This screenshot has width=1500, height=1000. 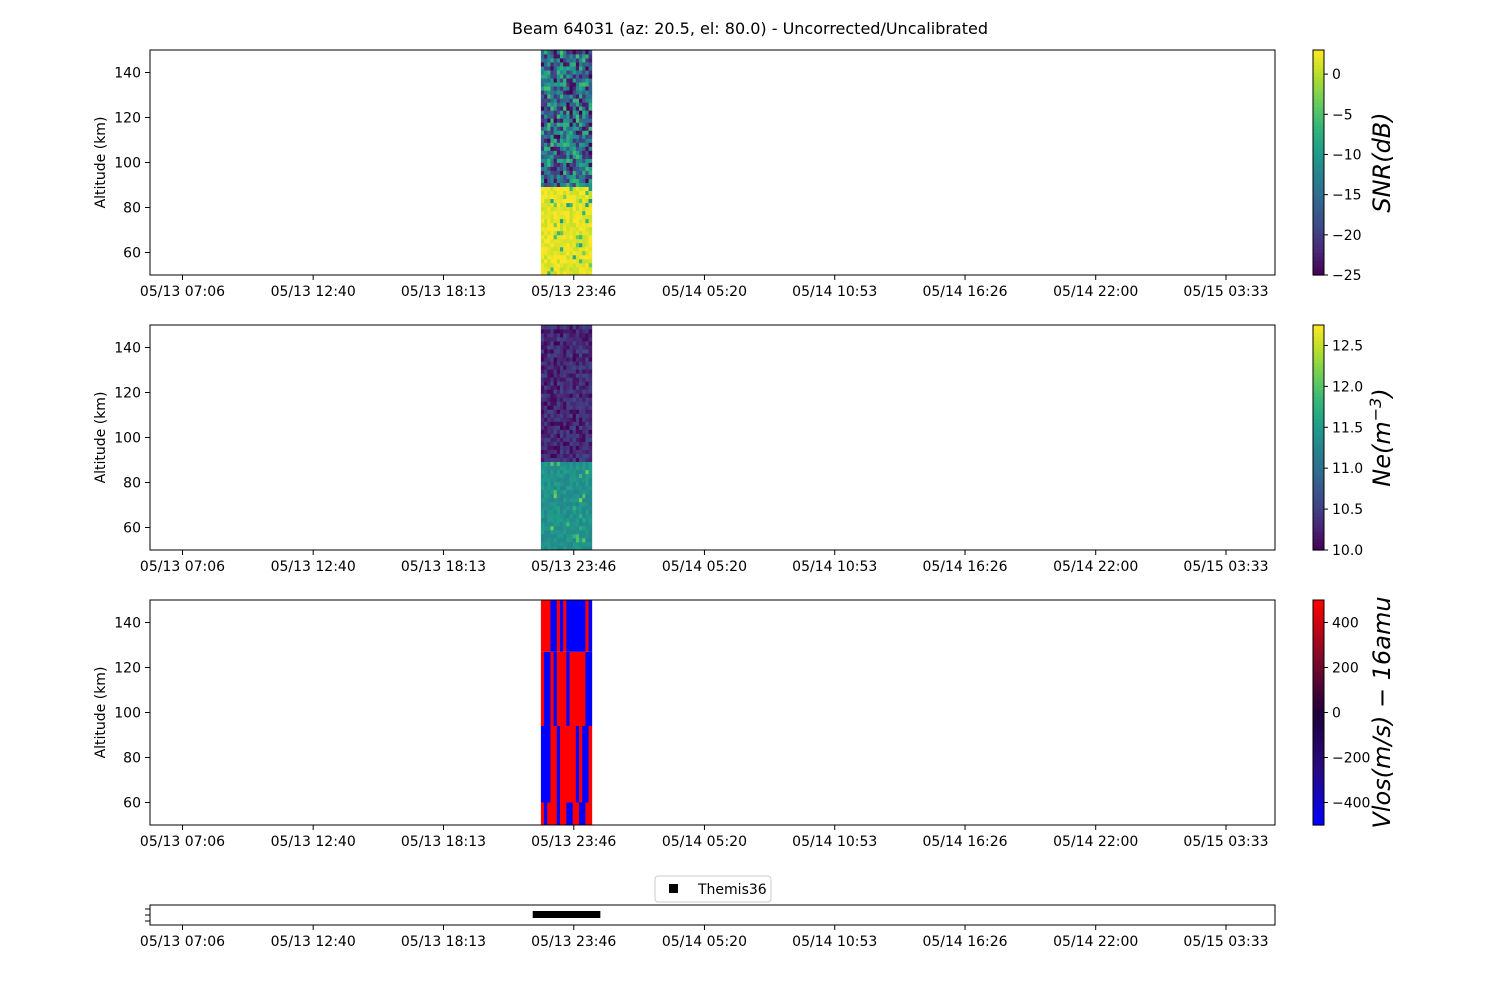 I want to click on panel-2-ytick-label-1: 80, so click(x=132, y=759).